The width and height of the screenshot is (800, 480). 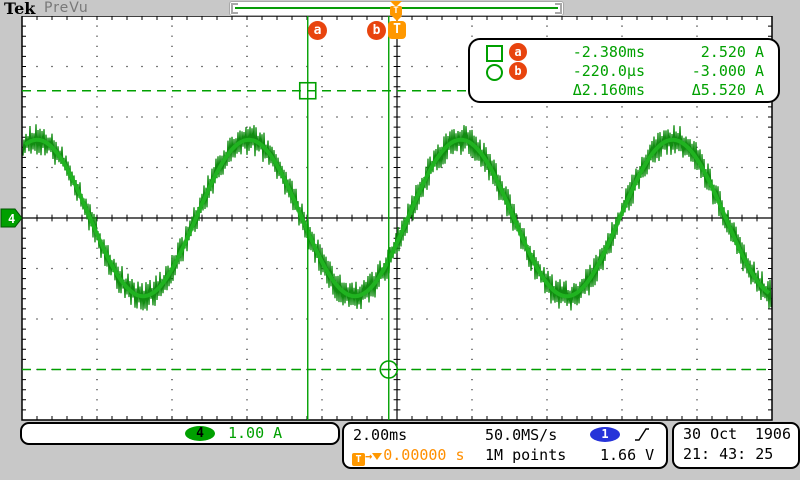 I want to click on record-view-bar: T, so click(x=396, y=8).